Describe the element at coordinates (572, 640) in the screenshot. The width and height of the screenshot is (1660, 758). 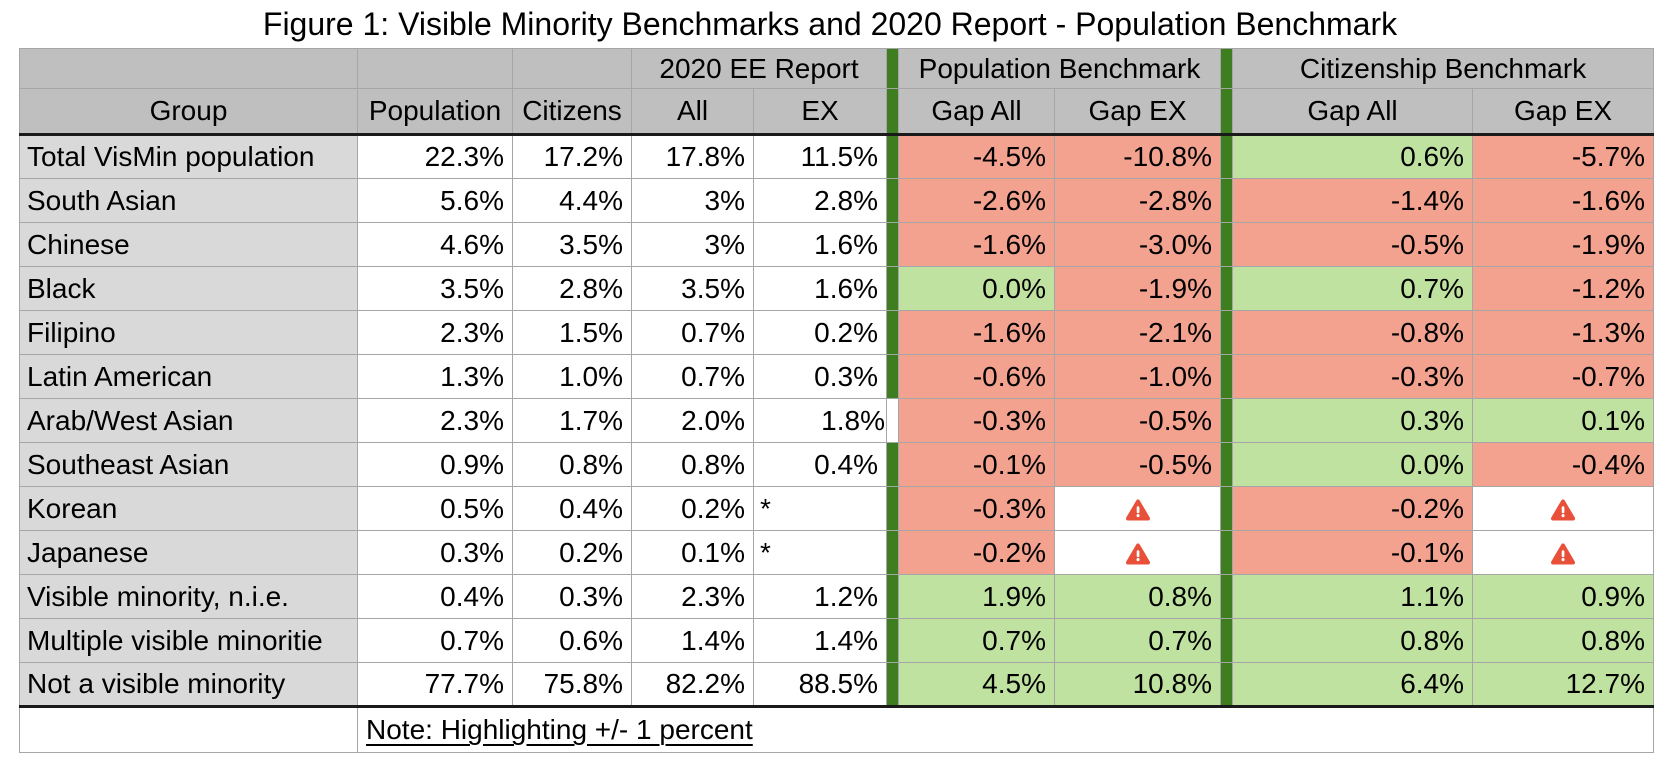
I see `citizens-cell: 0.6%` at that location.